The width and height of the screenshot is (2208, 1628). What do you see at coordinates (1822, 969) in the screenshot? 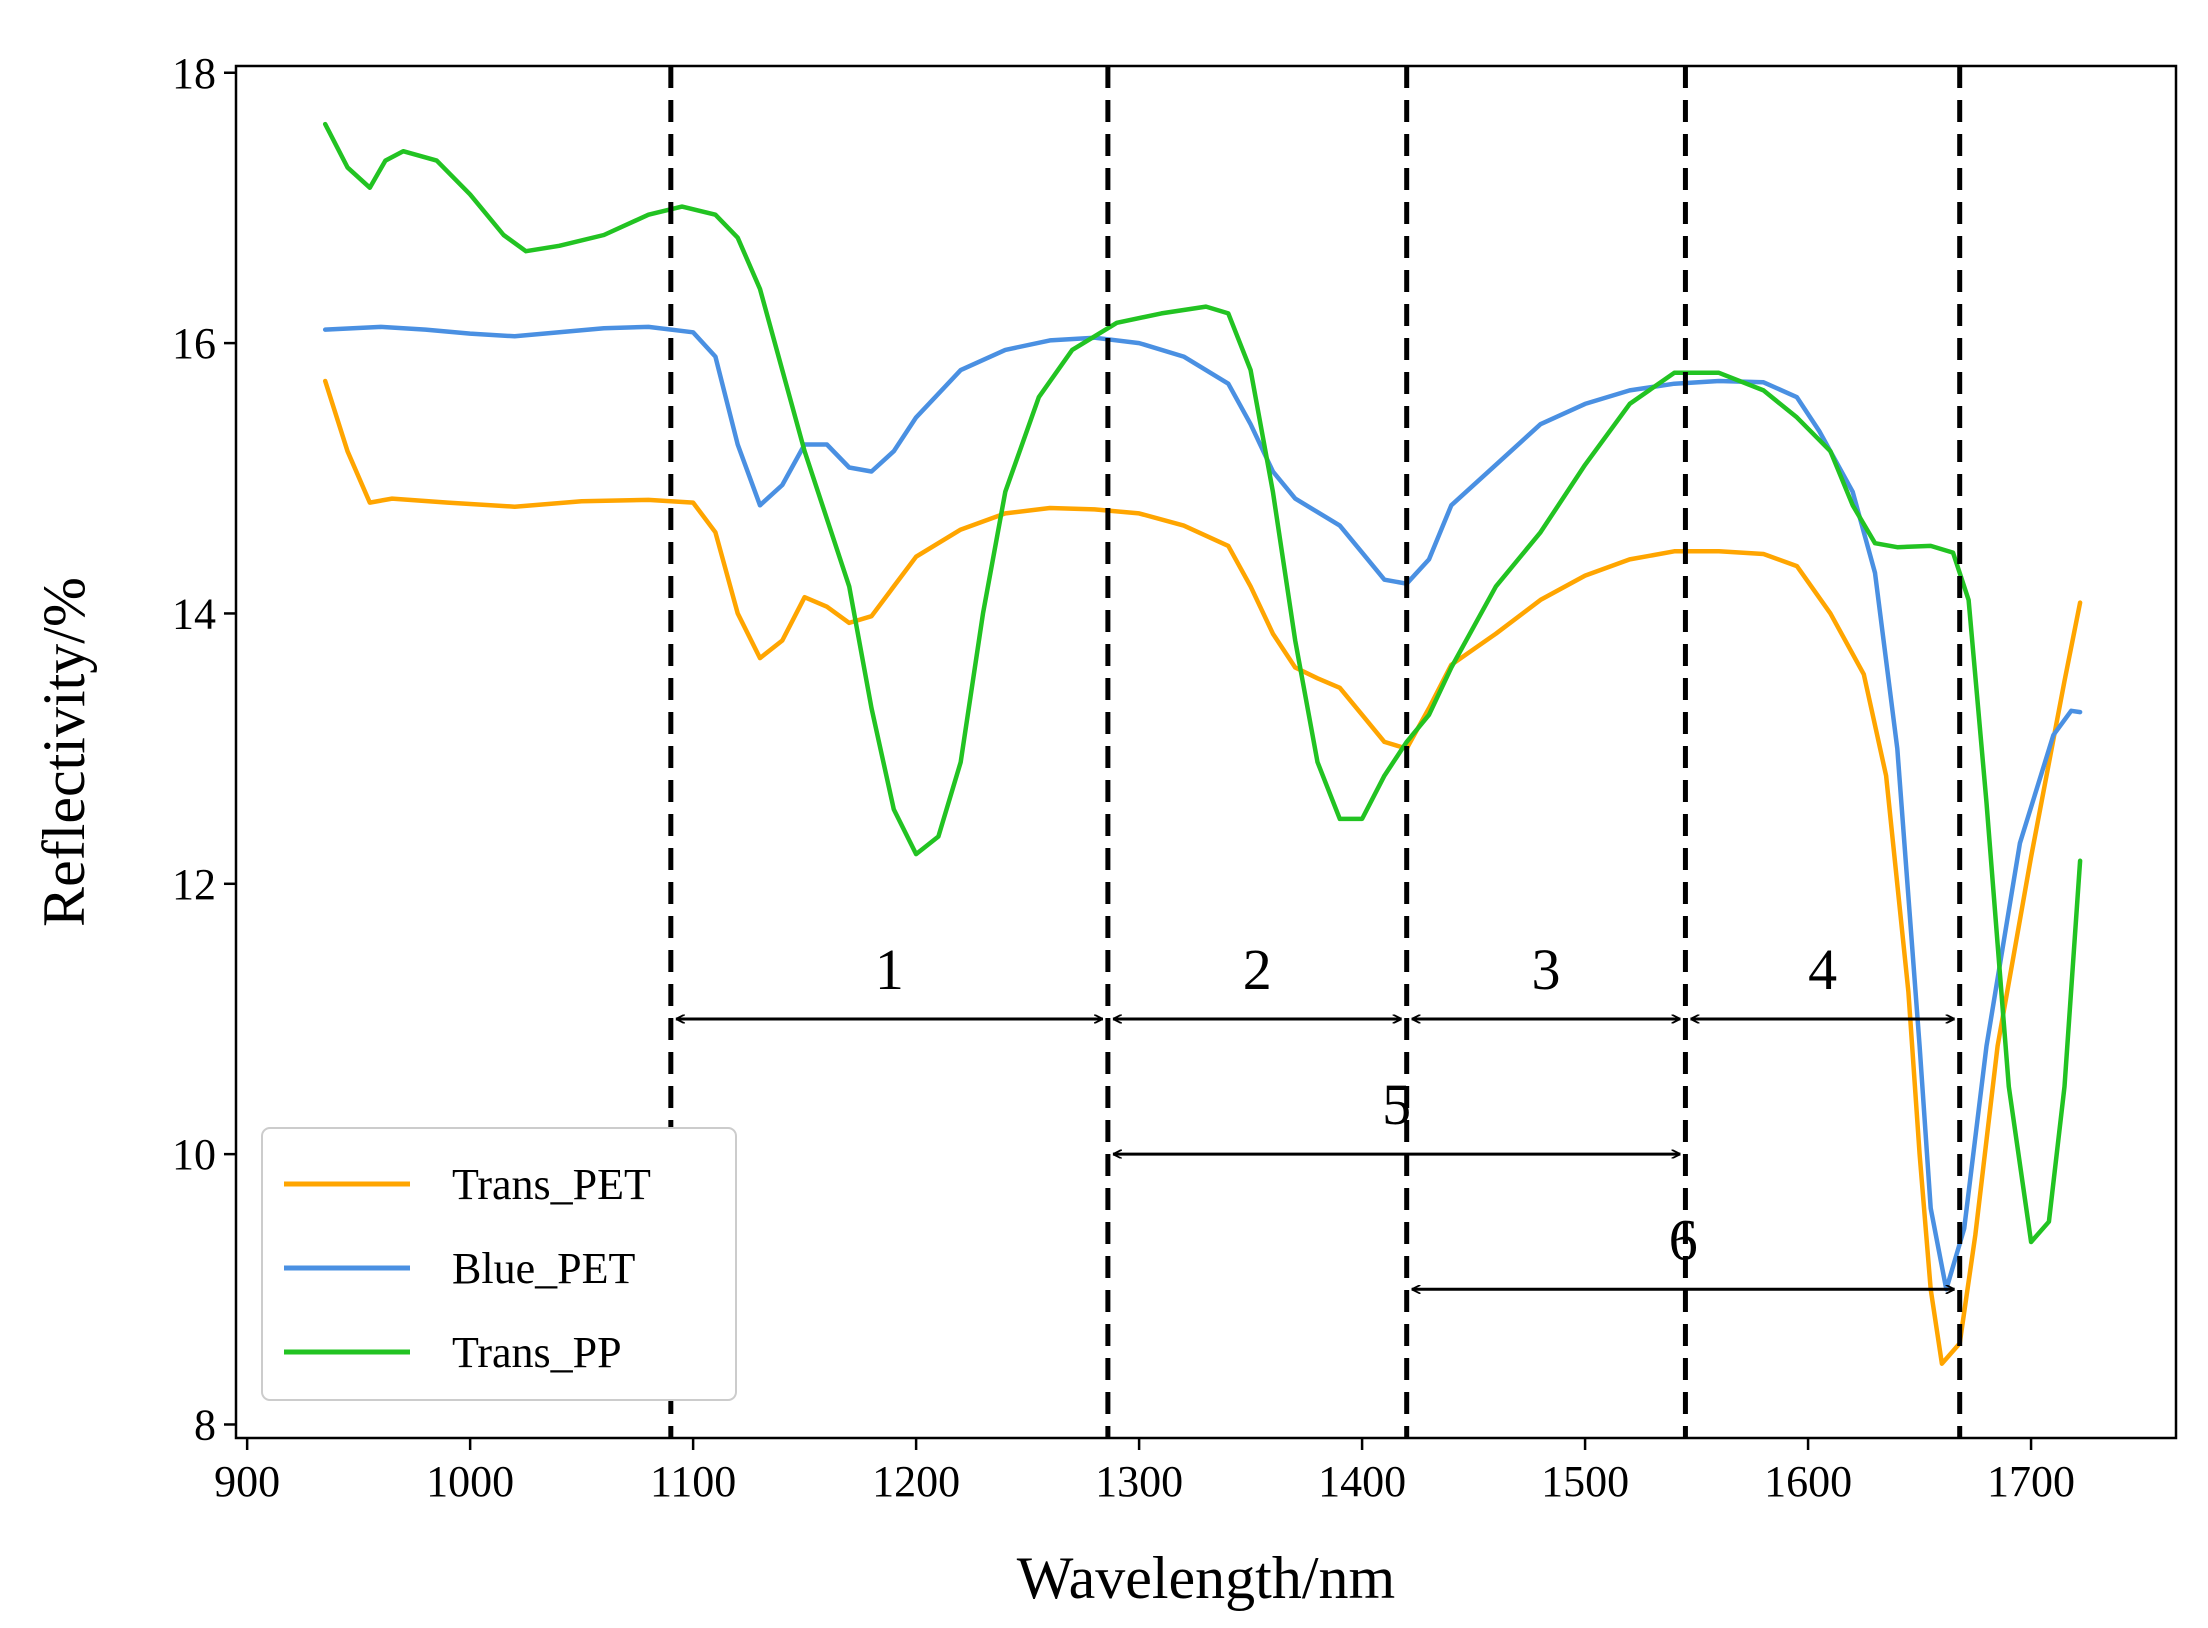
I see `range-label-4: 4` at bounding box center [1822, 969].